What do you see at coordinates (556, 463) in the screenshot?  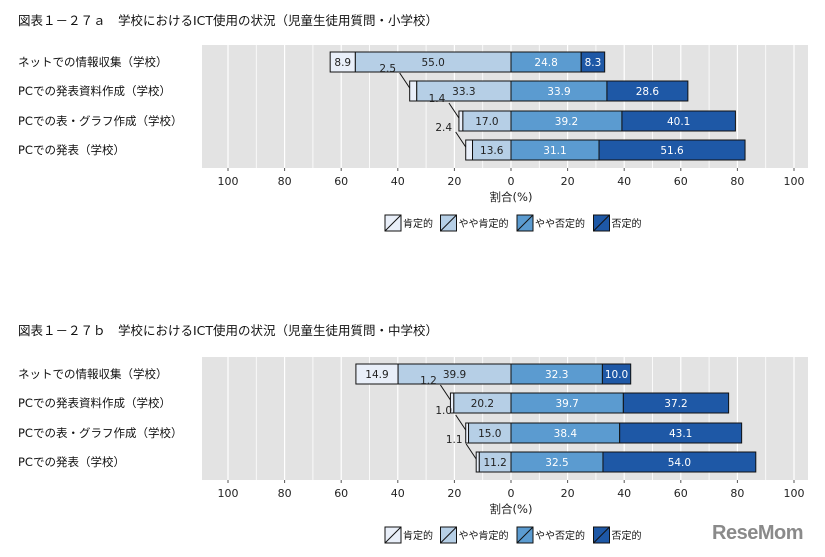 I see `data-label: 32.5` at bounding box center [556, 463].